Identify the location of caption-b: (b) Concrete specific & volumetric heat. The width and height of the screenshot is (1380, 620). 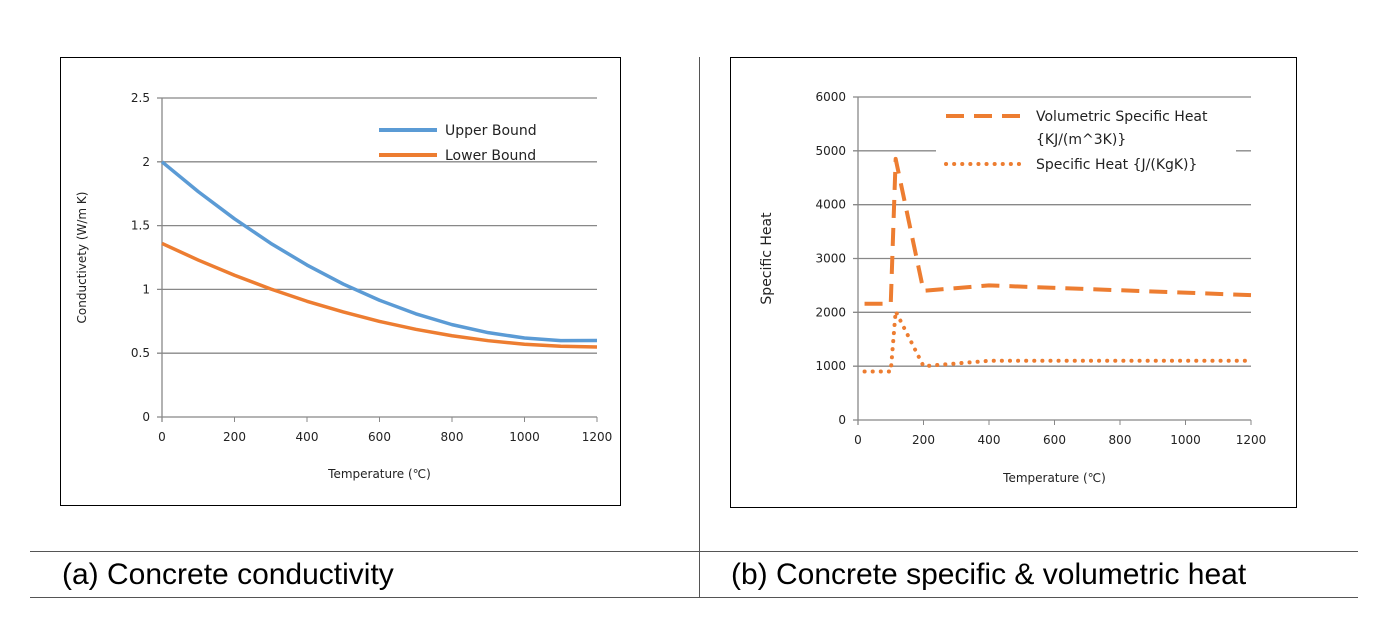
(989, 574).